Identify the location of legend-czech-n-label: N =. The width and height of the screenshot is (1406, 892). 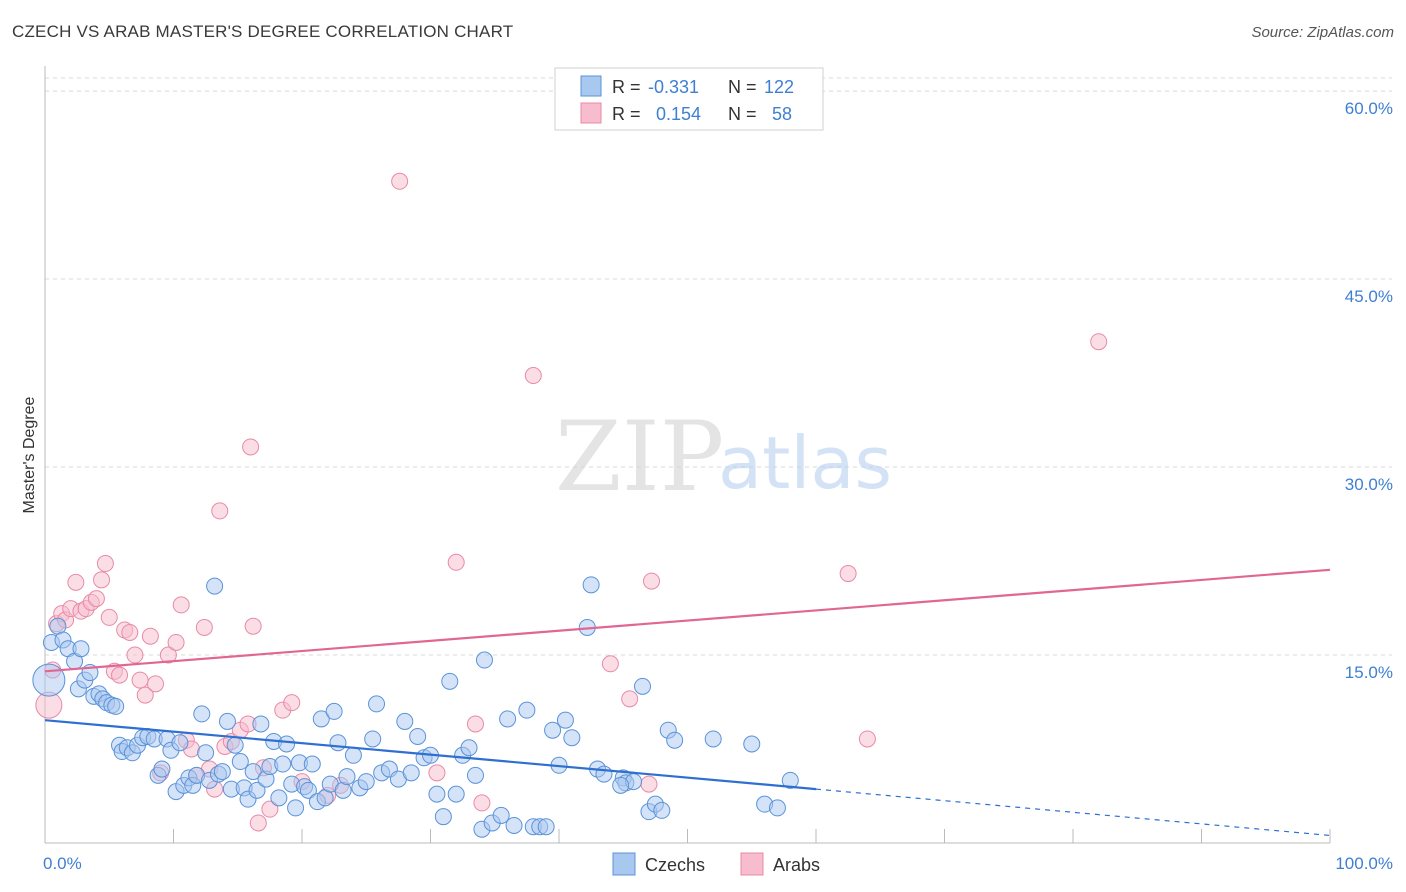
(742, 87).